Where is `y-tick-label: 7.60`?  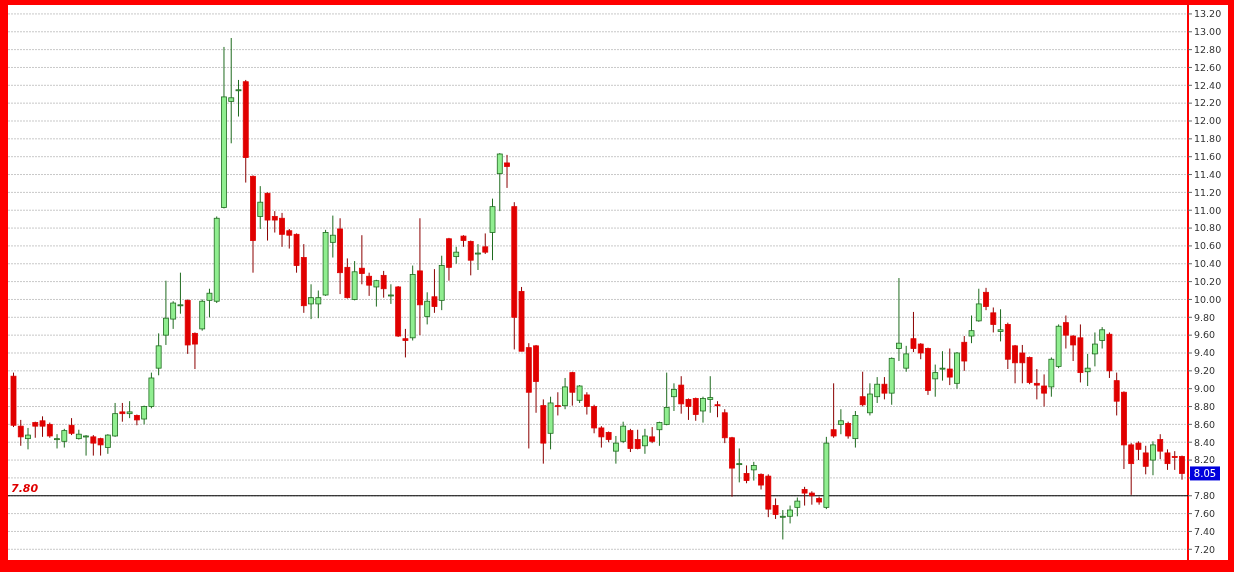 y-tick-label: 7.60 is located at coordinates (1205, 513).